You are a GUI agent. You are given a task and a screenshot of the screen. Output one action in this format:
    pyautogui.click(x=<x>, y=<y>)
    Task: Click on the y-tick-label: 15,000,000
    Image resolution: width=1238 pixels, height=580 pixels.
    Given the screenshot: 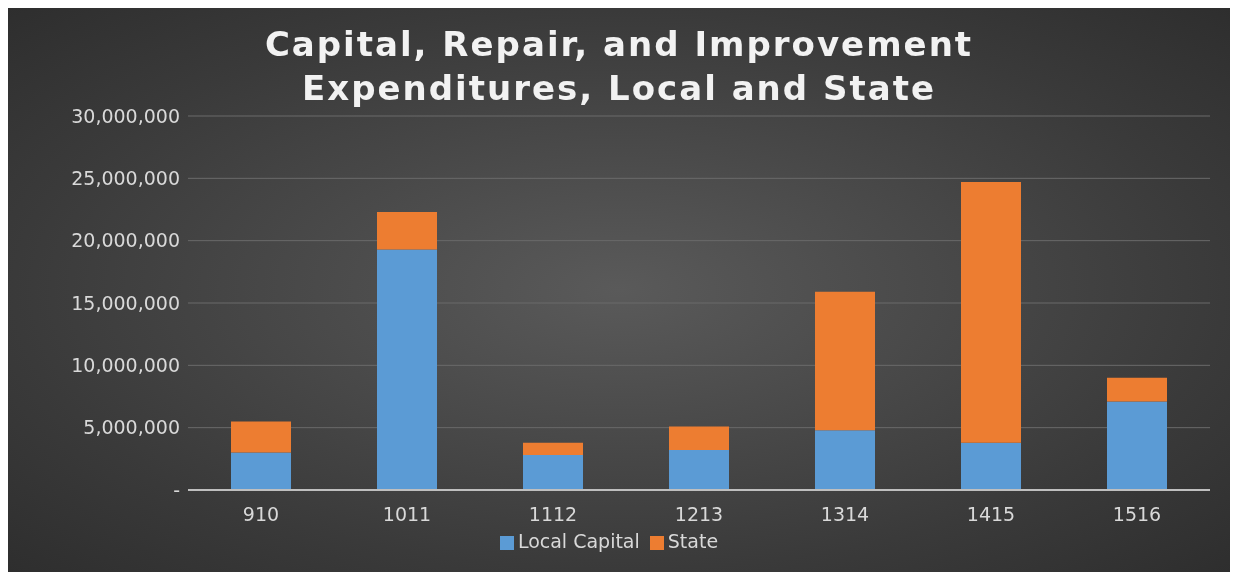 What is the action you would take?
    pyautogui.click(x=125, y=302)
    